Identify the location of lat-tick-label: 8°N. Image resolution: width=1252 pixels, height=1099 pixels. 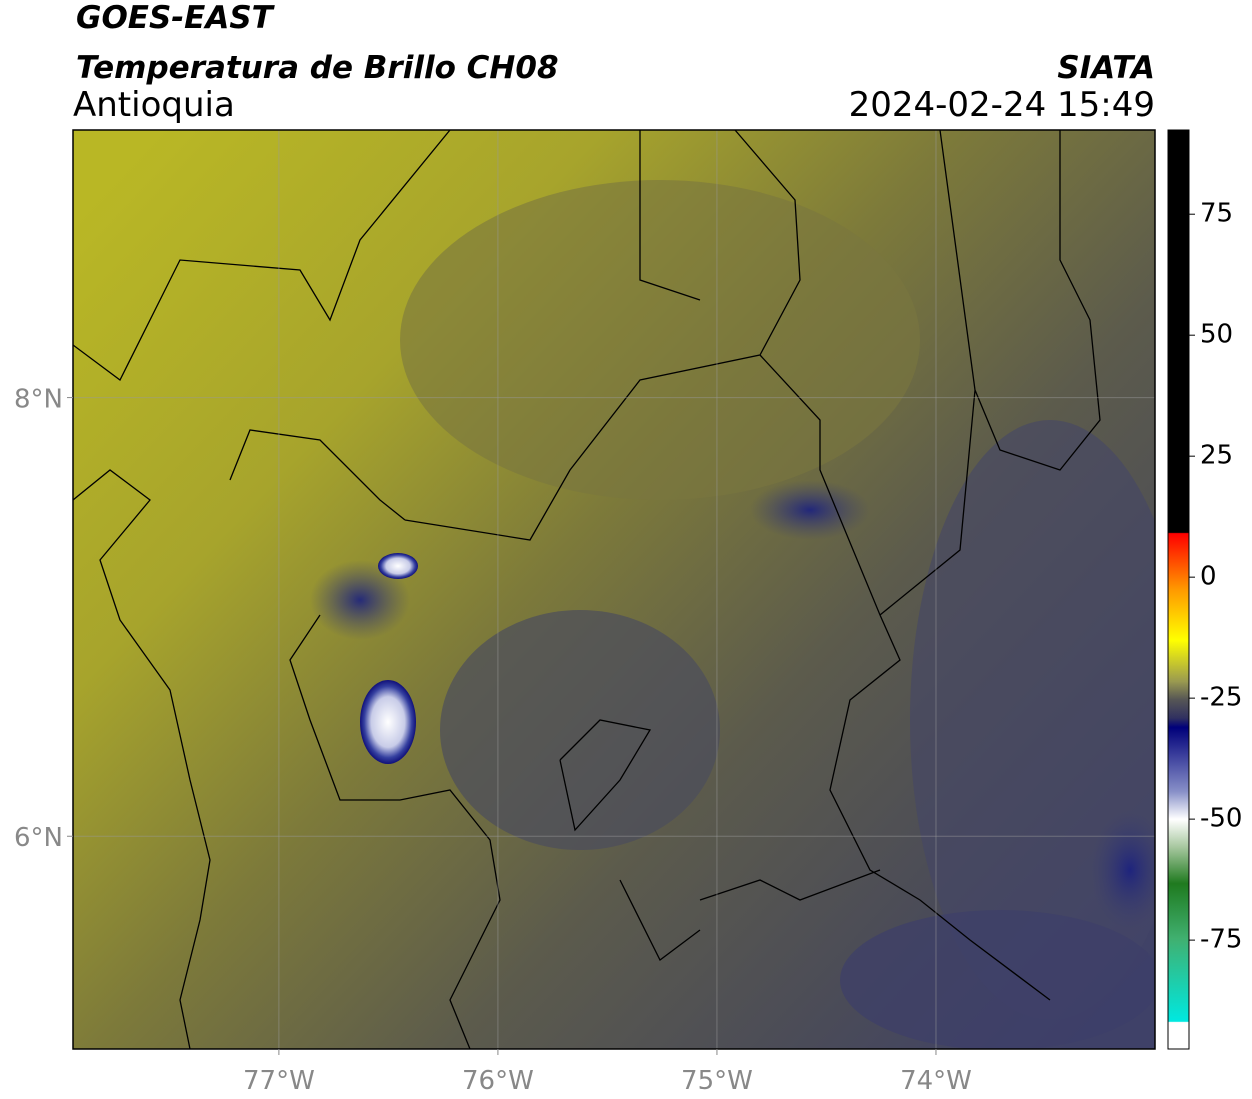
(38, 400).